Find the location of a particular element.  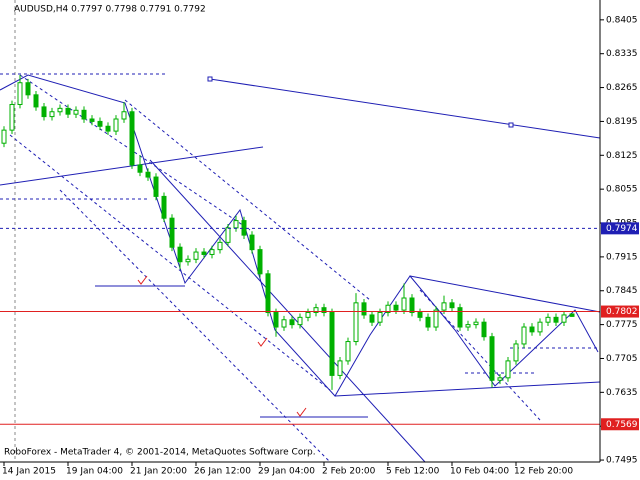

price-label: 0.7802 is located at coordinates (622, 312).